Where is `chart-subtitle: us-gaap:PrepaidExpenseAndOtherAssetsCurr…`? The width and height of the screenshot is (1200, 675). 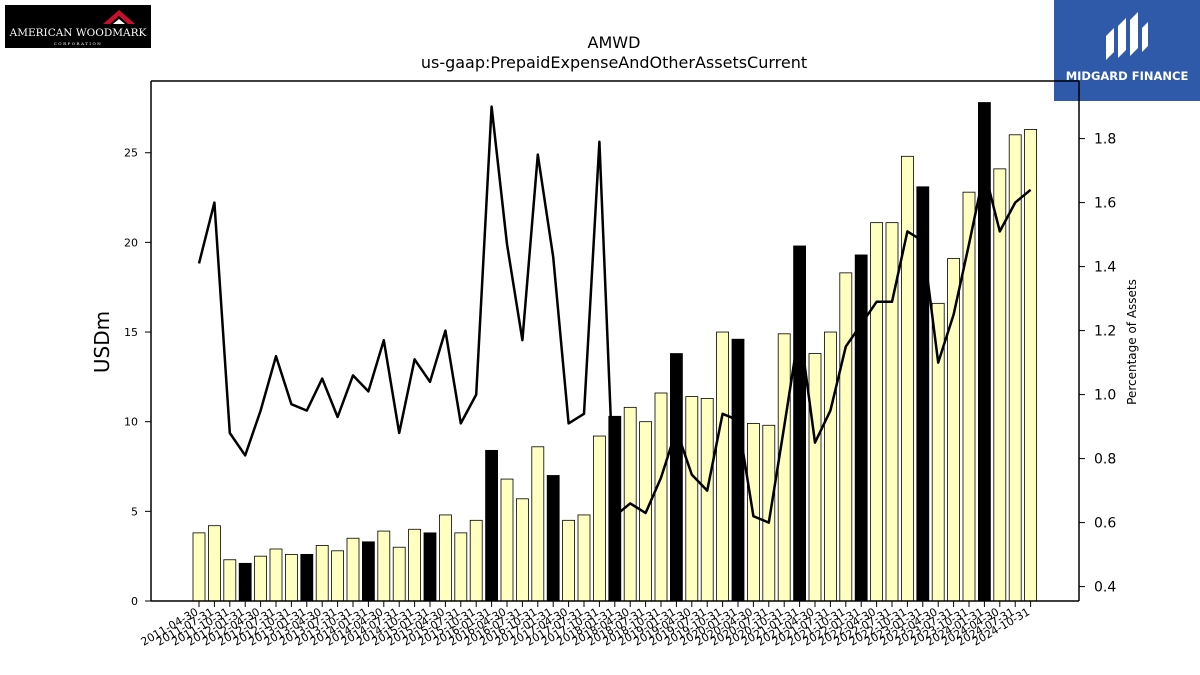 chart-subtitle: us-gaap:PrepaidExpenseAndOtherAssetsCurr… is located at coordinates (614, 62).